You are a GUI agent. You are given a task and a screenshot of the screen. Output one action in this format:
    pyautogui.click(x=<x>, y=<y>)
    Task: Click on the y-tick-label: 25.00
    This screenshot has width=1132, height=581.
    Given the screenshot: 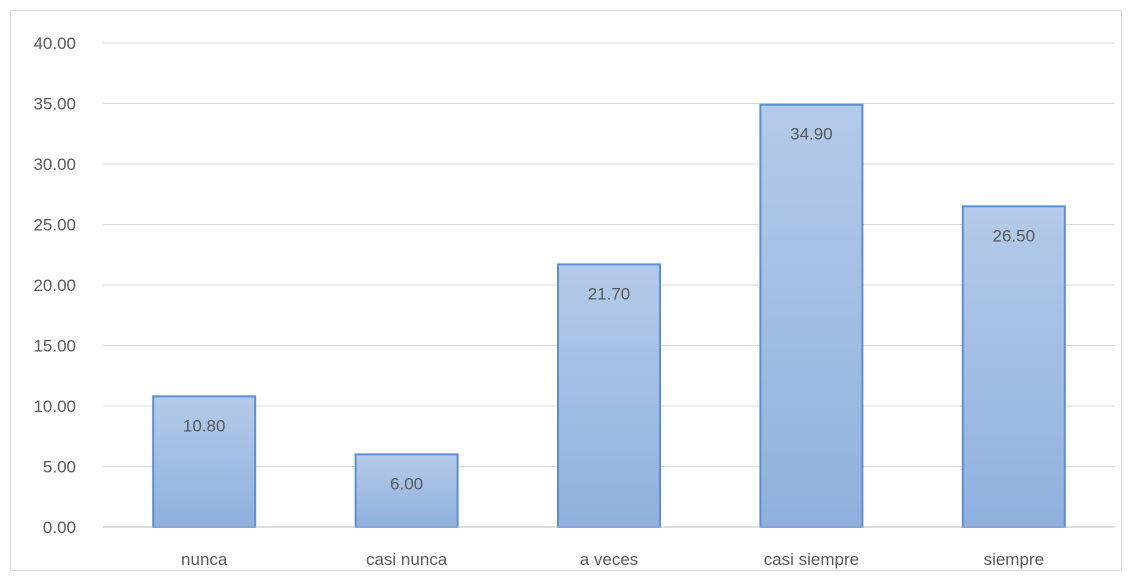 What is the action you would take?
    pyautogui.click(x=54, y=225)
    